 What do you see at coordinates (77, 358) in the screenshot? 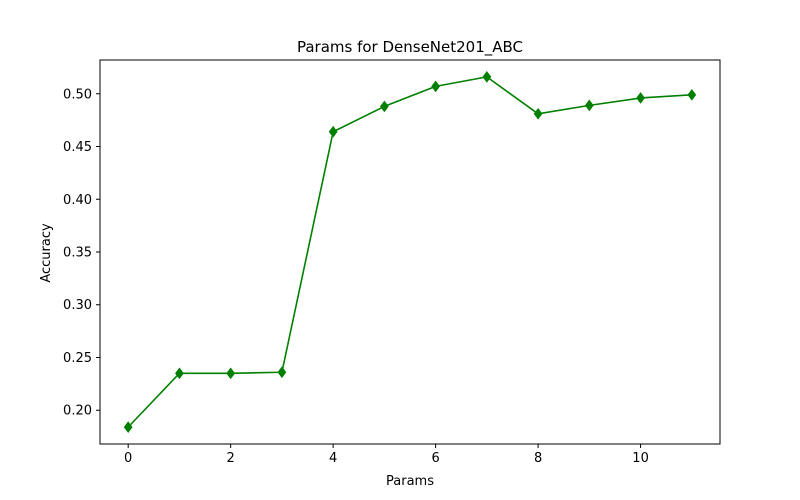
I see `y-tick-label: 0.25` at bounding box center [77, 358].